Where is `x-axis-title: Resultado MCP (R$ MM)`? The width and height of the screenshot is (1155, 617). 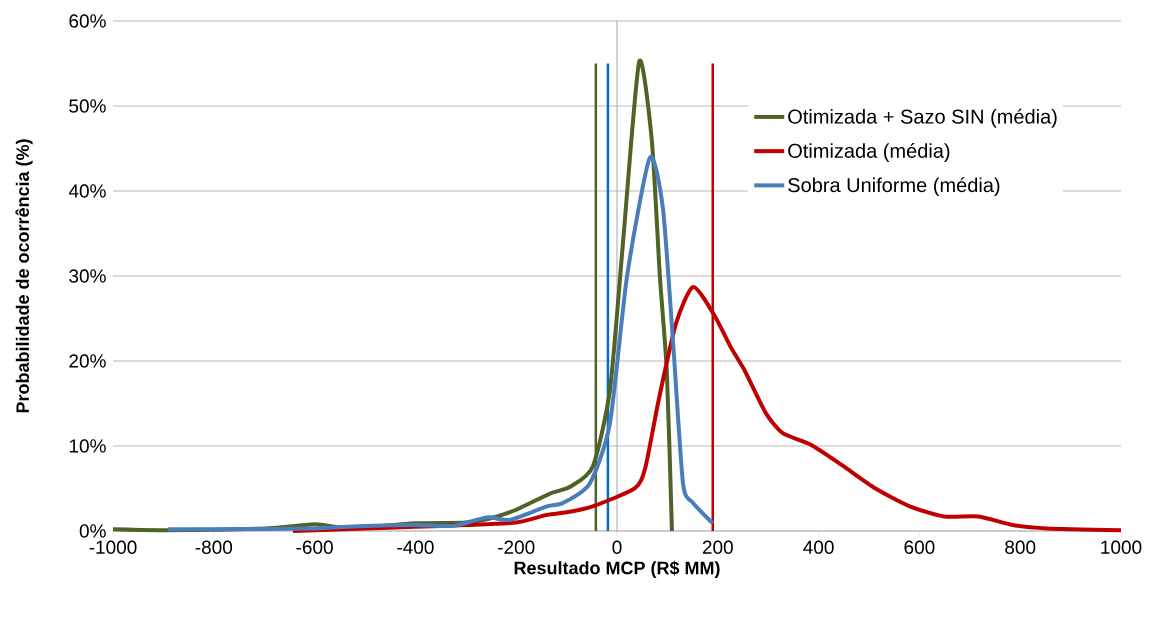 x-axis-title: Resultado MCP (R$ MM) is located at coordinates (617, 569).